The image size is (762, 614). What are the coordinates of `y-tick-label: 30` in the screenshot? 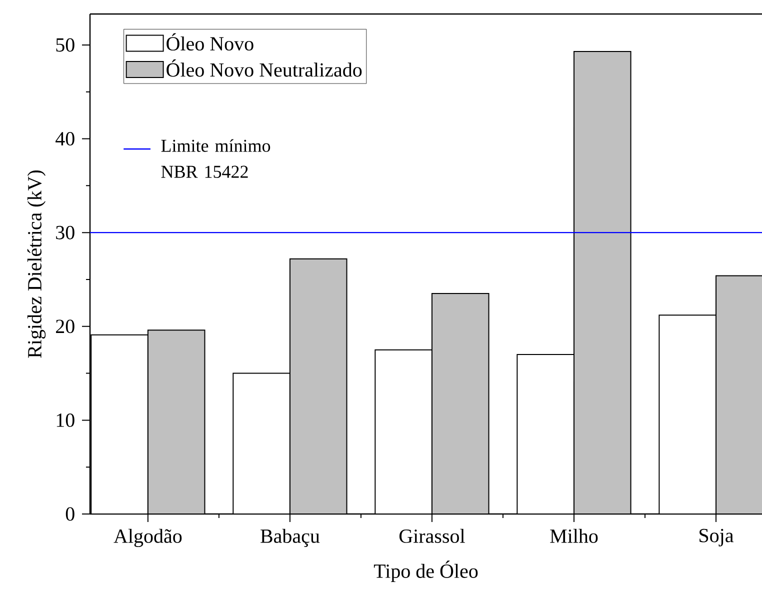 It's located at (65, 233).